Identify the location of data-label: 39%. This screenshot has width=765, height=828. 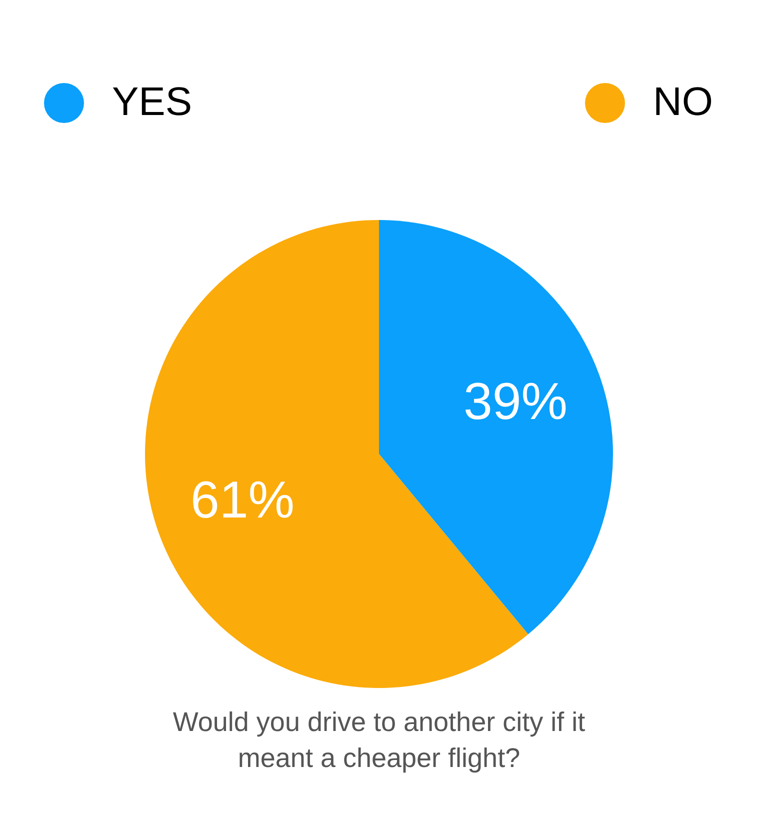
(515, 402).